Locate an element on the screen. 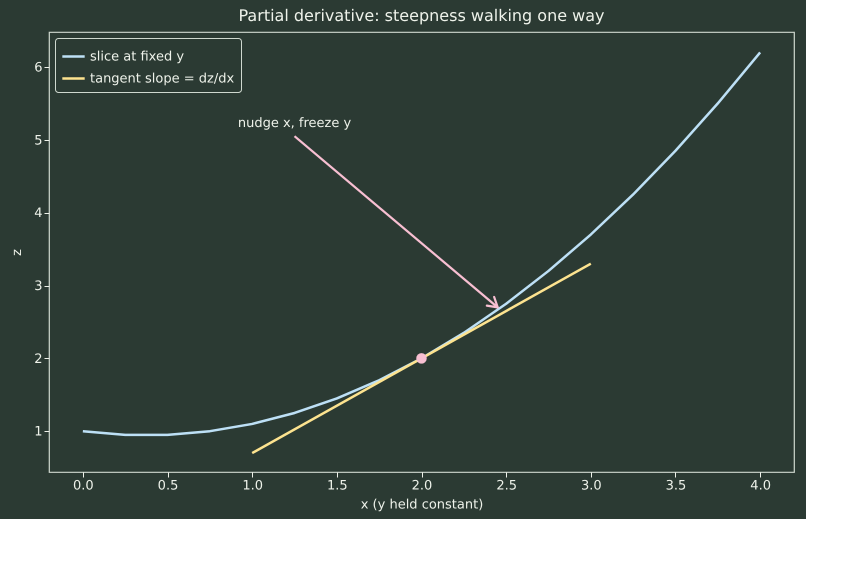  x-tick-label: 0.0 is located at coordinates (83, 486).